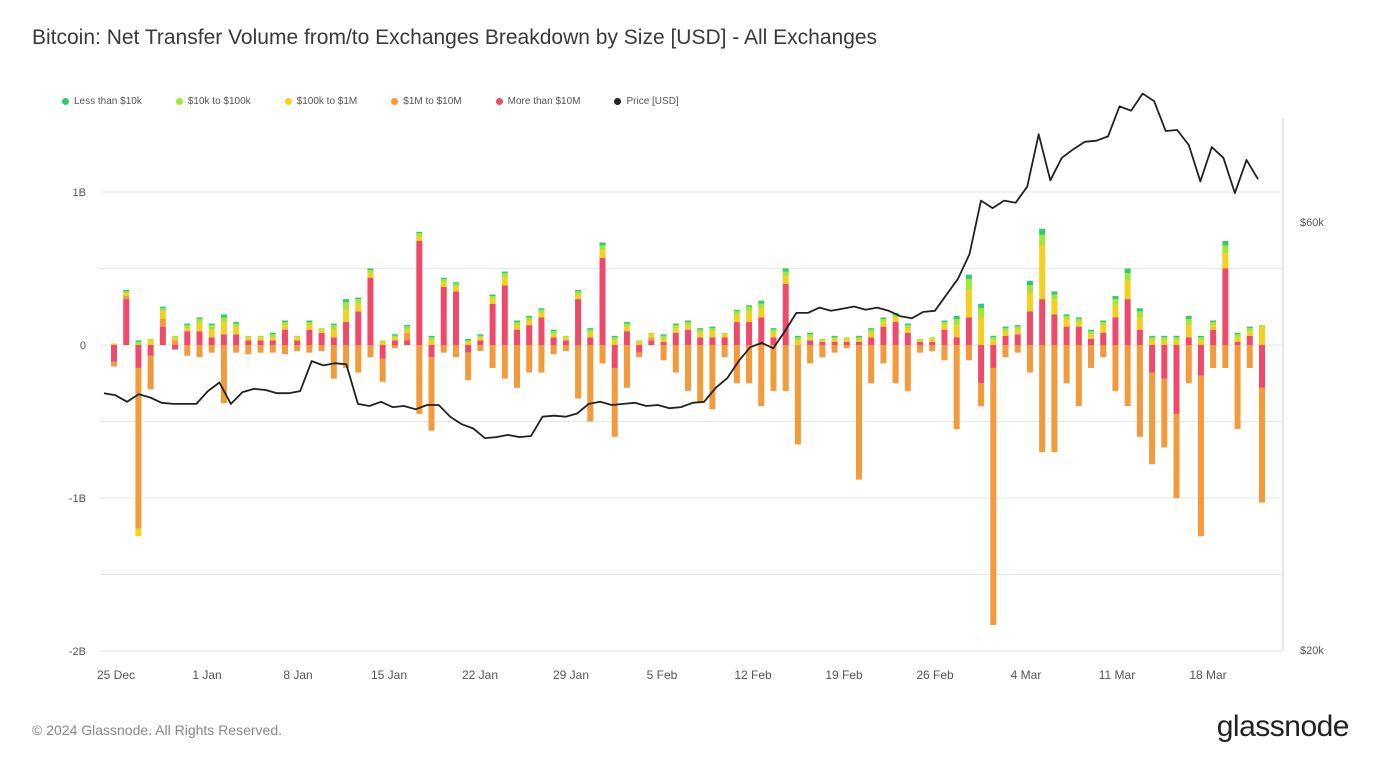 The image size is (1379, 776). I want to click on legend-item-gt10m: More than $10M, so click(537, 101).